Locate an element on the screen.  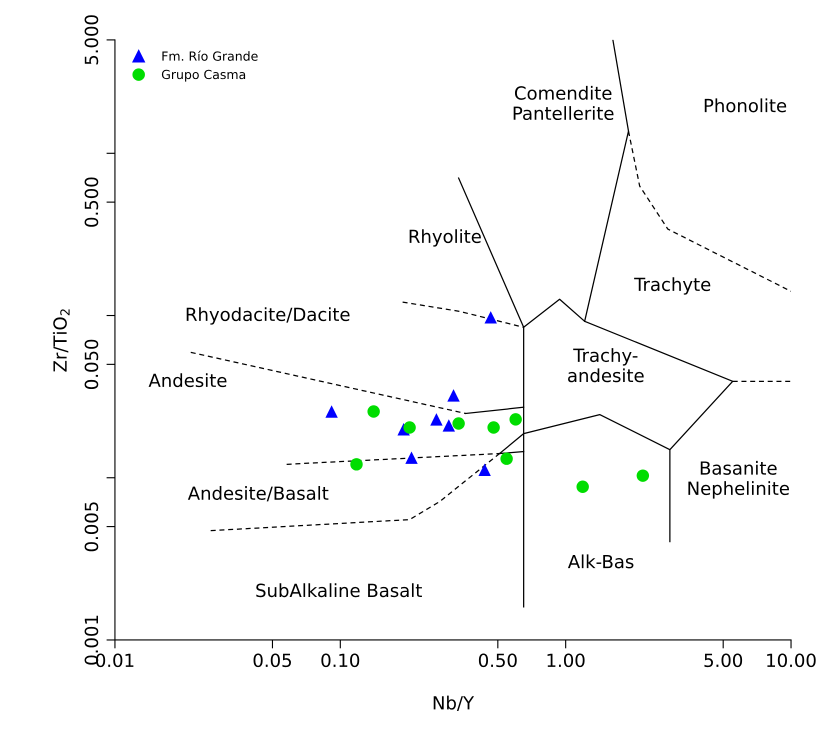
y-tick-label: 0.500 is located at coordinates (91, 202).